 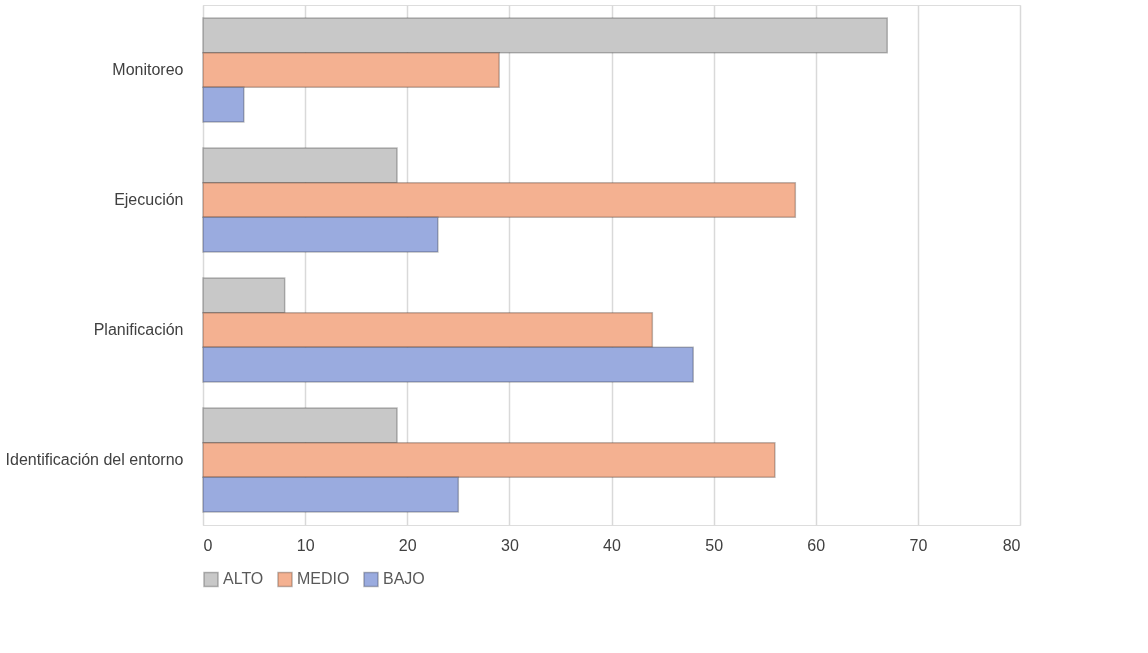 I want to click on x-tick-label: 80, so click(x=1011, y=545).